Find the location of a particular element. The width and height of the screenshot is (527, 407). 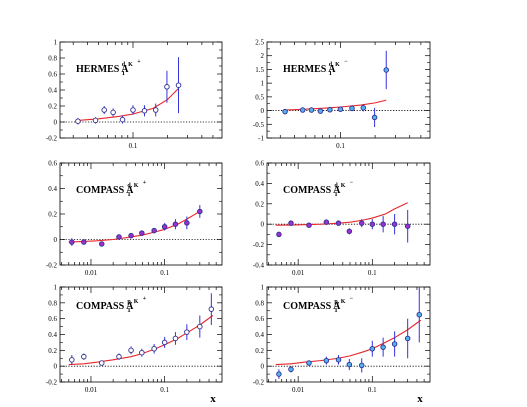

y-tick-label: 2 is located at coordinates (263, 56).